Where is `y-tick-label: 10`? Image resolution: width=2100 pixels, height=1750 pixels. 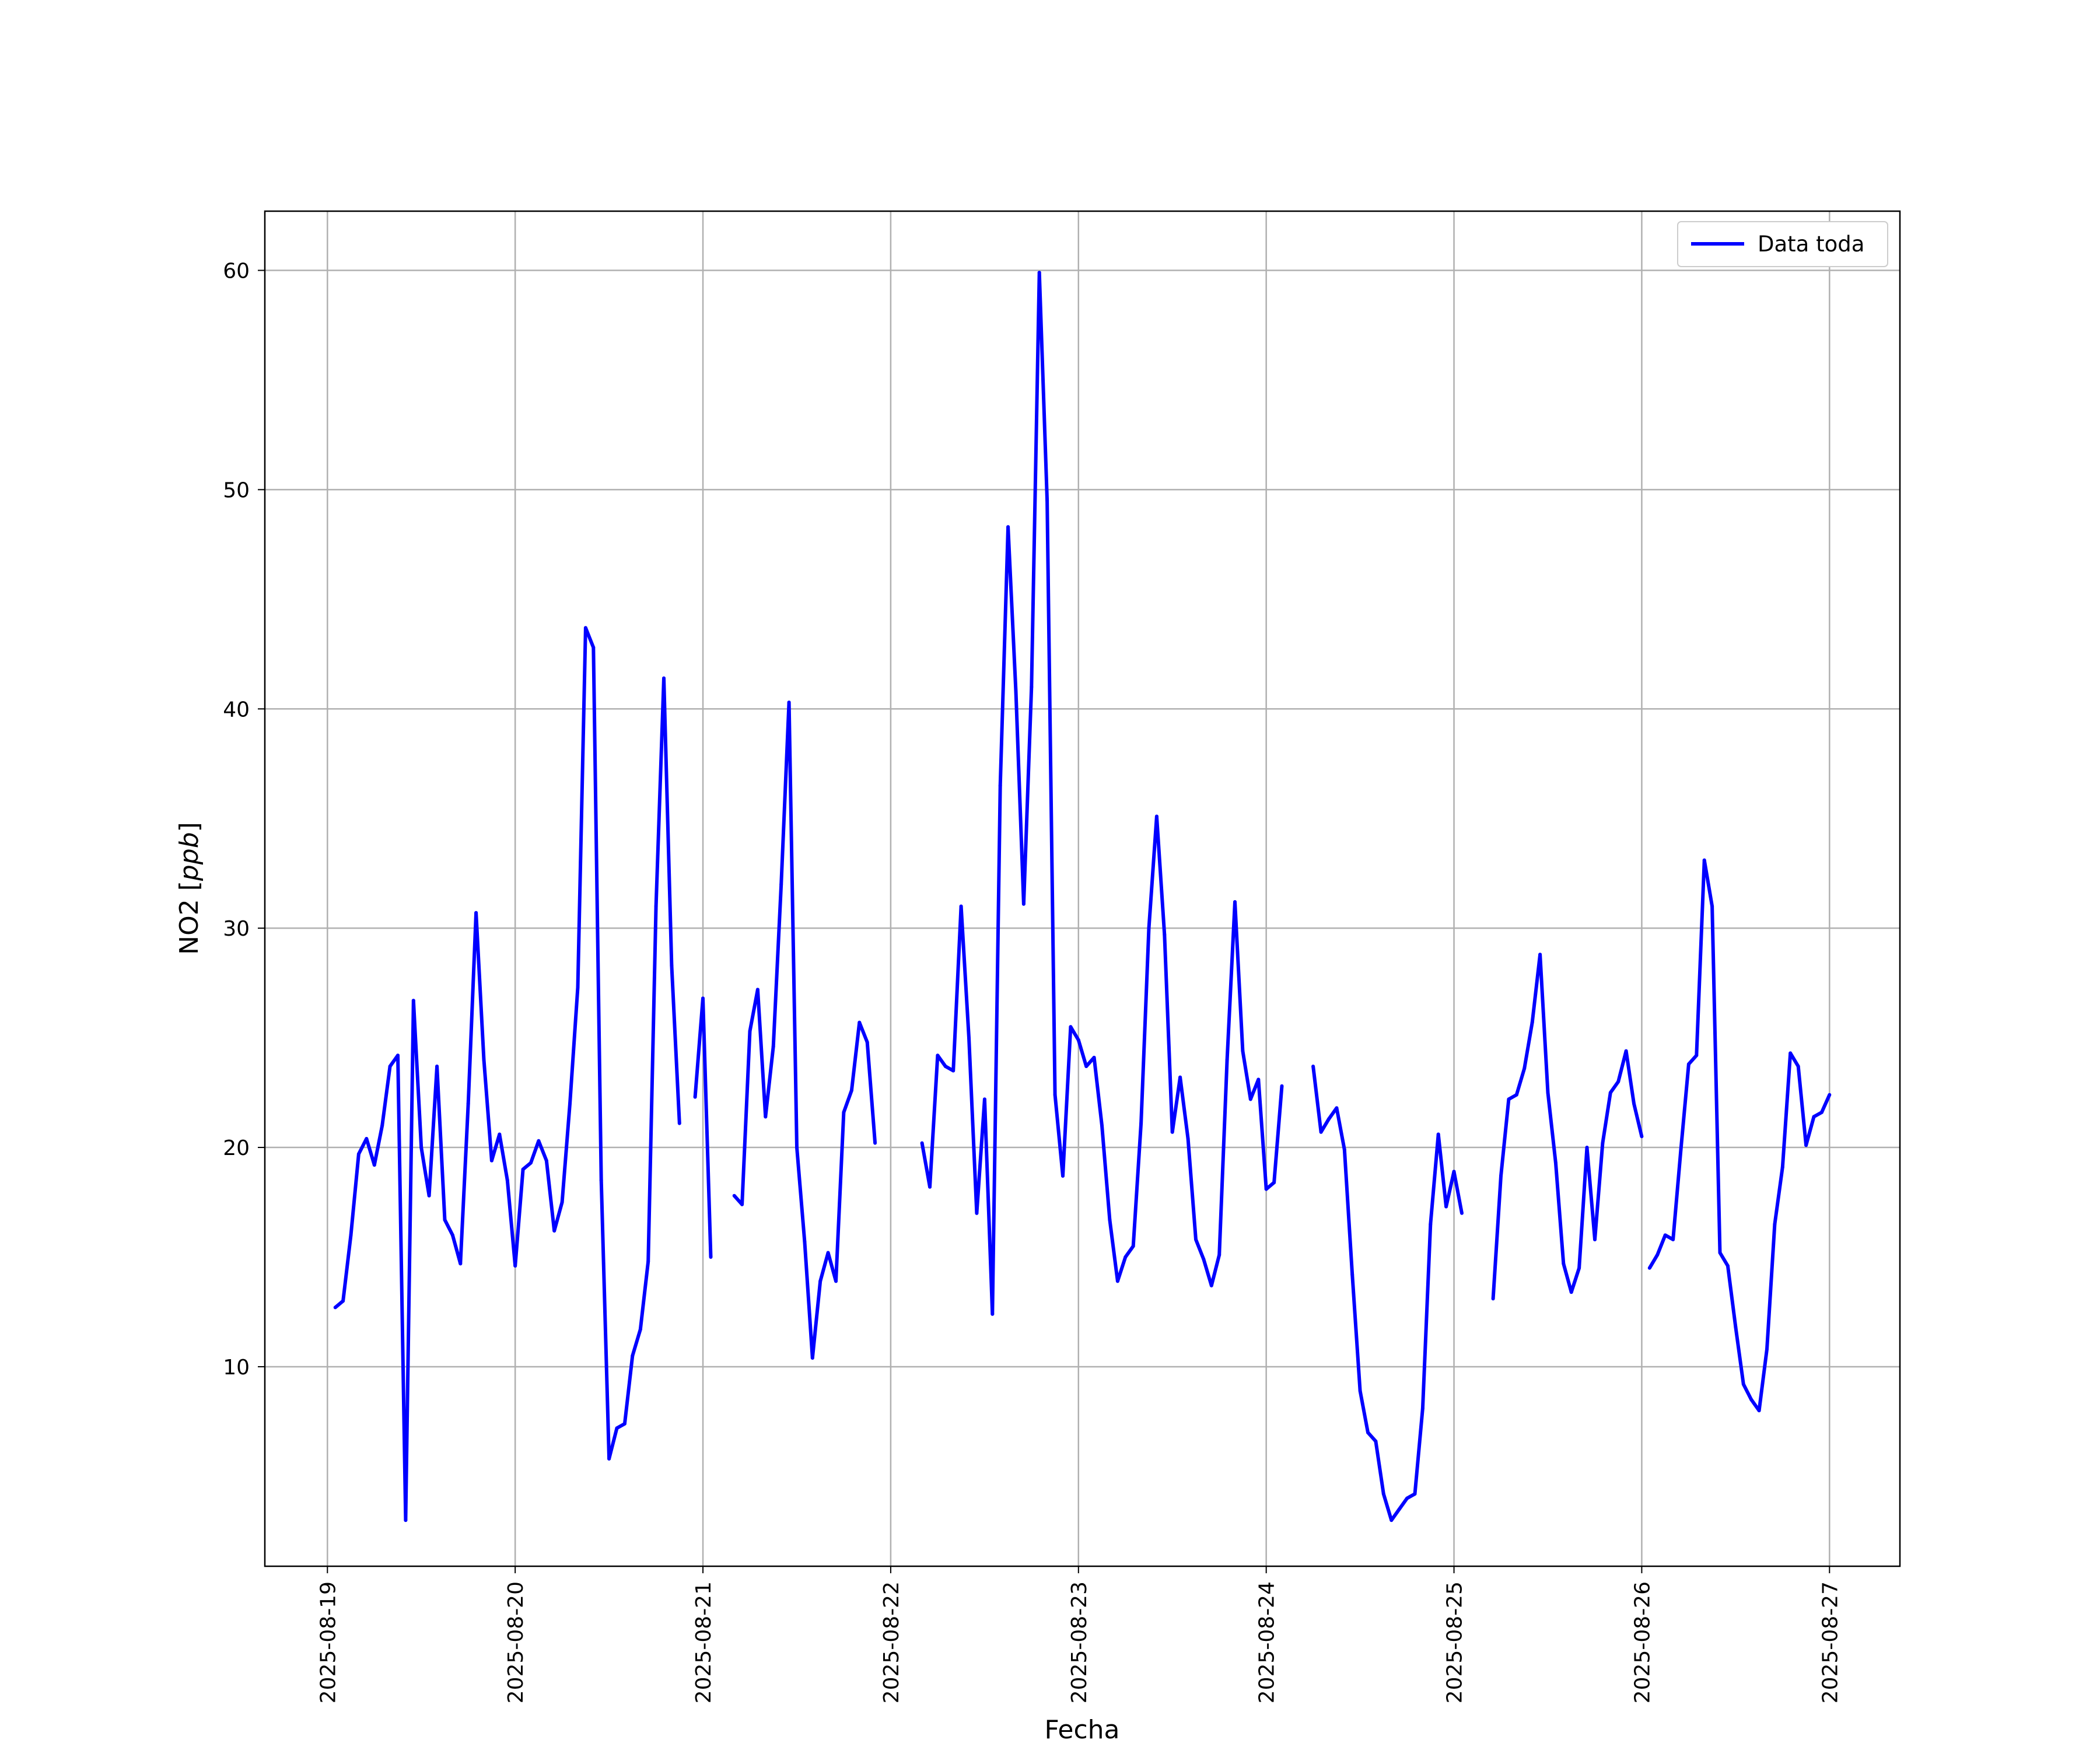 y-tick-label: 10 is located at coordinates (236, 1368).